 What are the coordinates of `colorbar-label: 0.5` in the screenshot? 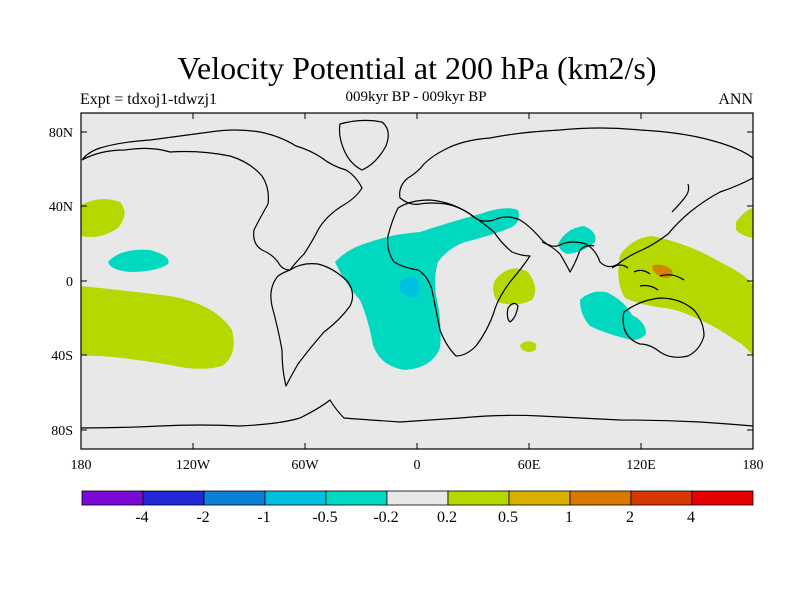 It's located at (508, 517).